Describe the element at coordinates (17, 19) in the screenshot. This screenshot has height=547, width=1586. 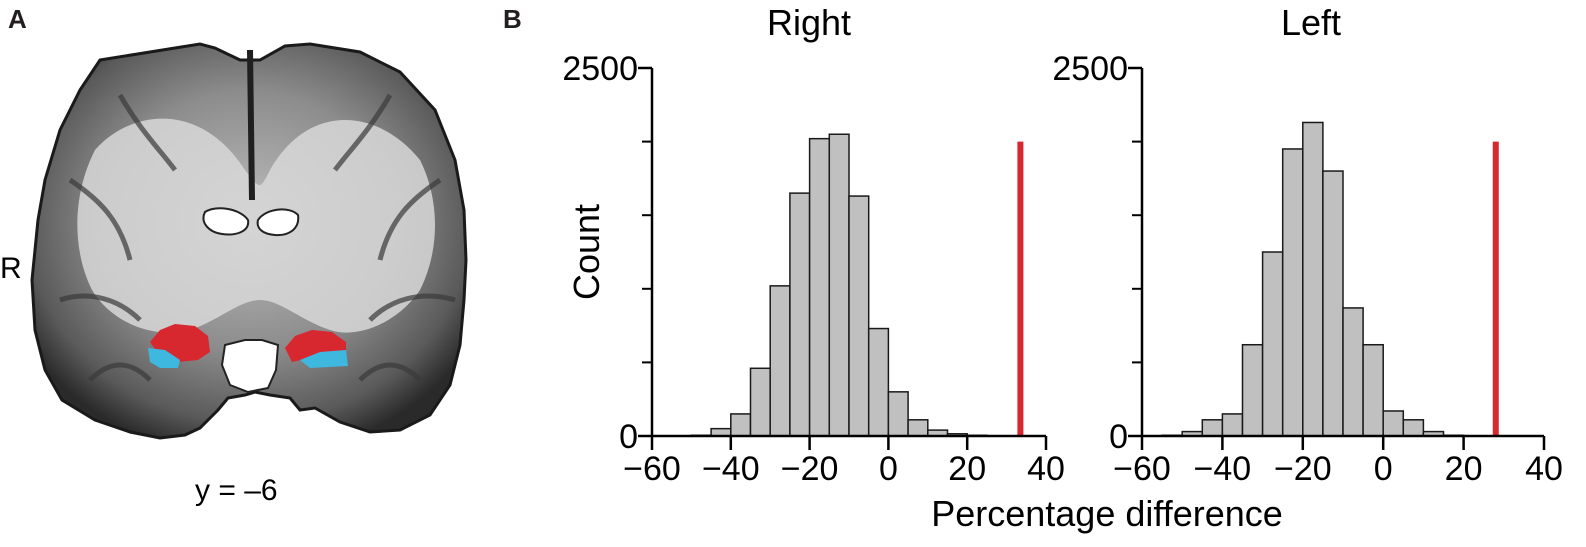
I see `panel-a-letter: A` at that location.